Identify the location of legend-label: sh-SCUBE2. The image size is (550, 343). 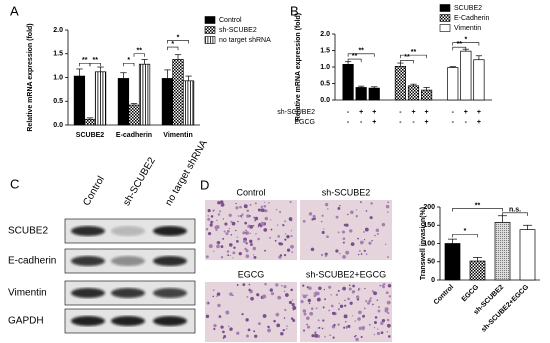
(238, 30).